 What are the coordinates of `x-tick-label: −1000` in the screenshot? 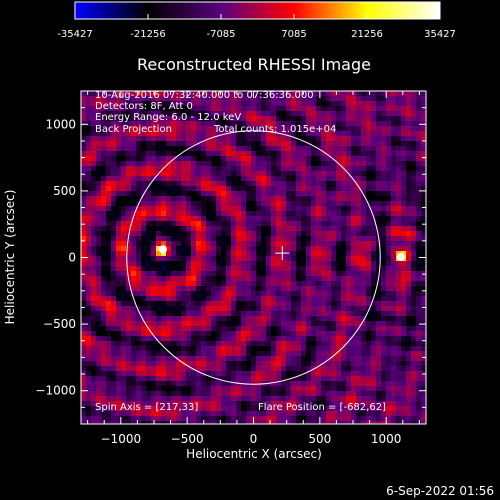 It's located at (121, 439).